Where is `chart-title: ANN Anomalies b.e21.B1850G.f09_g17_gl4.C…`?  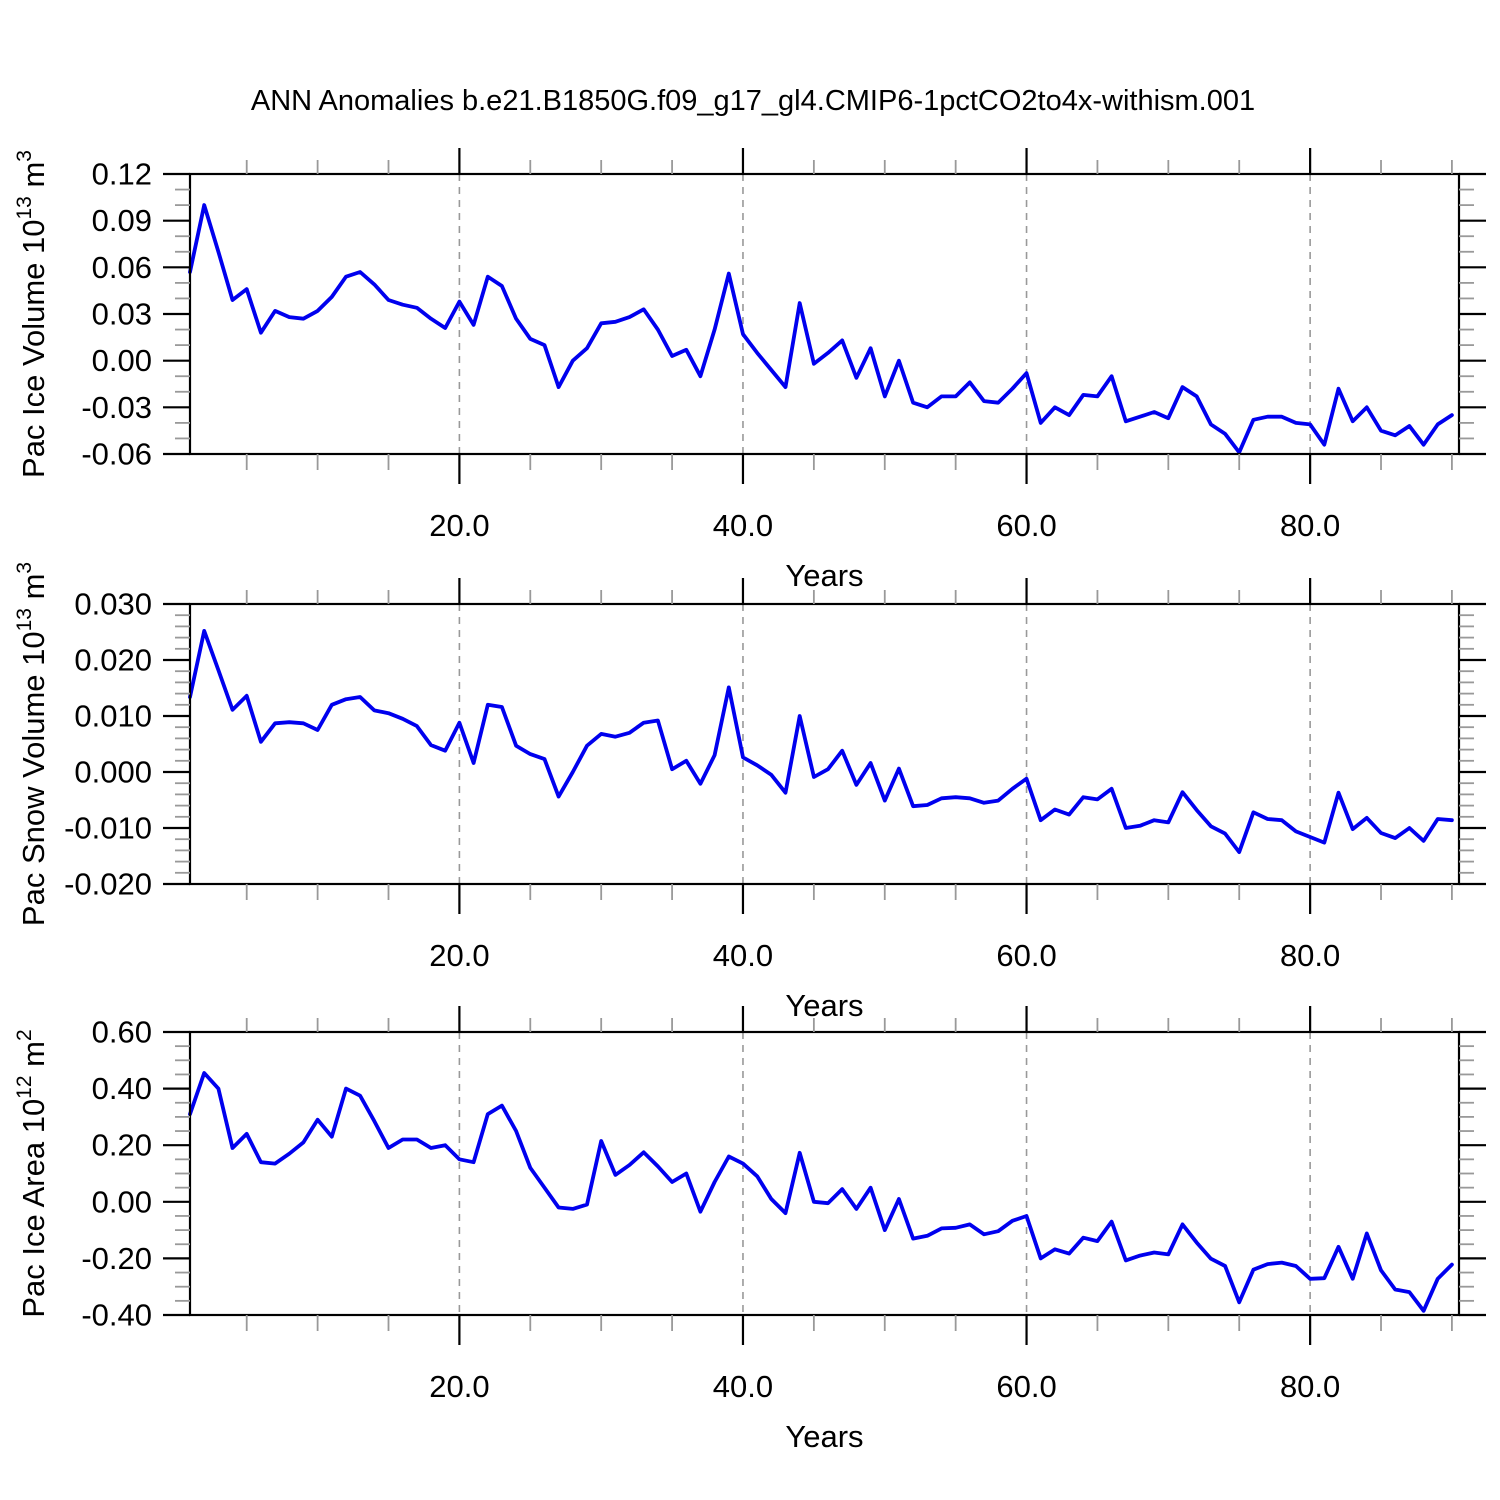
chart-title: ANN Anomalies b.e21.B1850G.f09_g17_gl4.C… is located at coordinates (753, 101).